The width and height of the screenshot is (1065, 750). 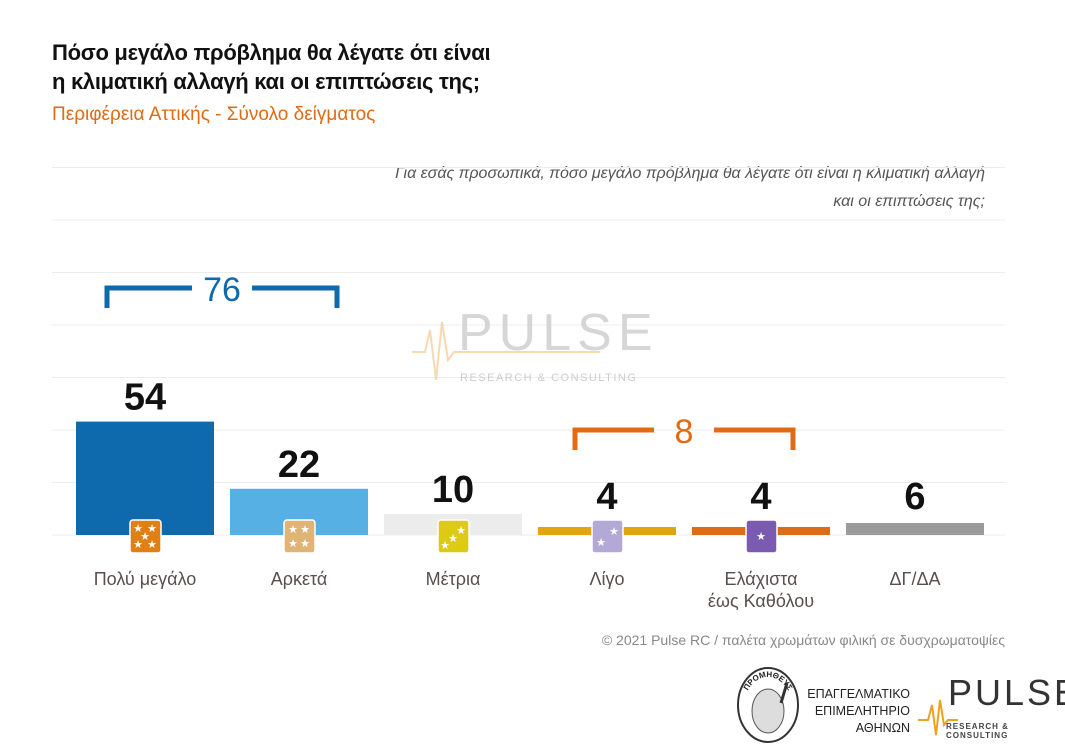 What do you see at coordinates (214, 114) in the screenshot?
I see `chart-subtitle: Περιφέρεια Αττικής - Σύνολο δείγματος` at bounding box center [214, 114].